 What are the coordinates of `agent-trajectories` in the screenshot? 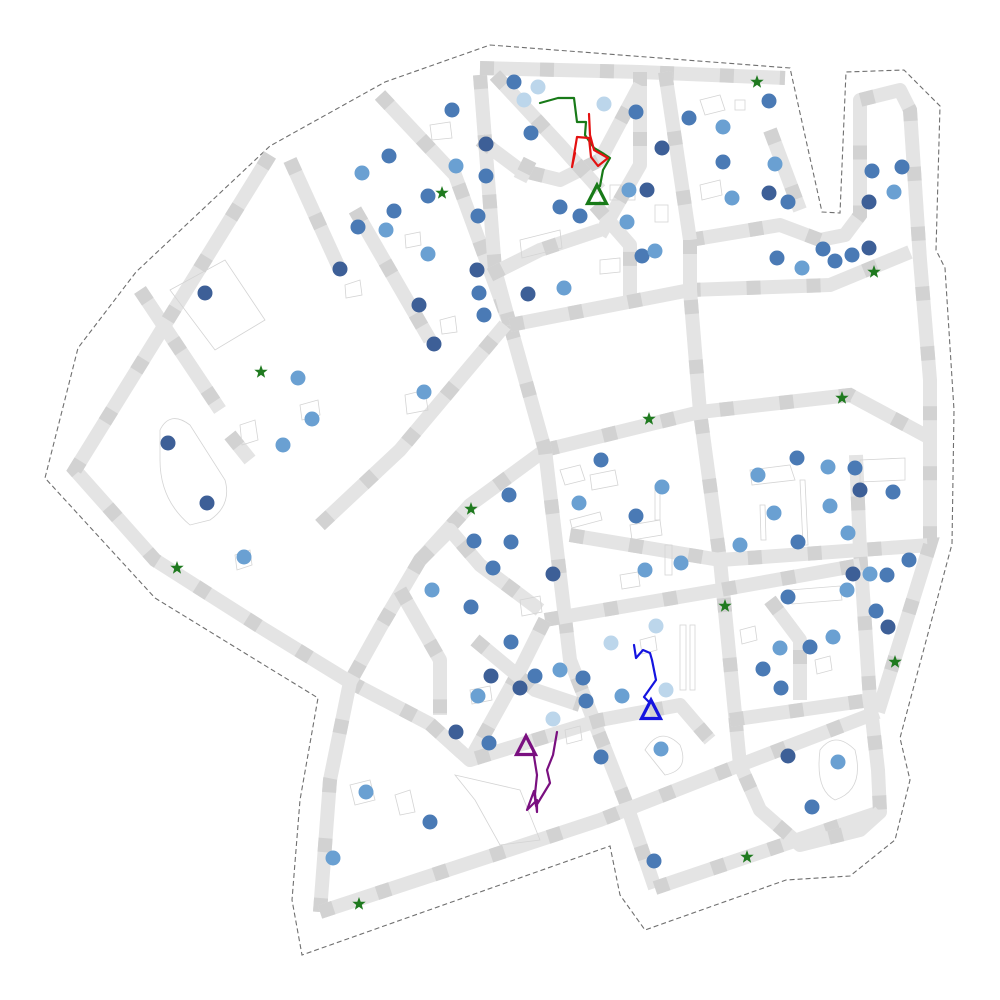 It's located at (591, 455).